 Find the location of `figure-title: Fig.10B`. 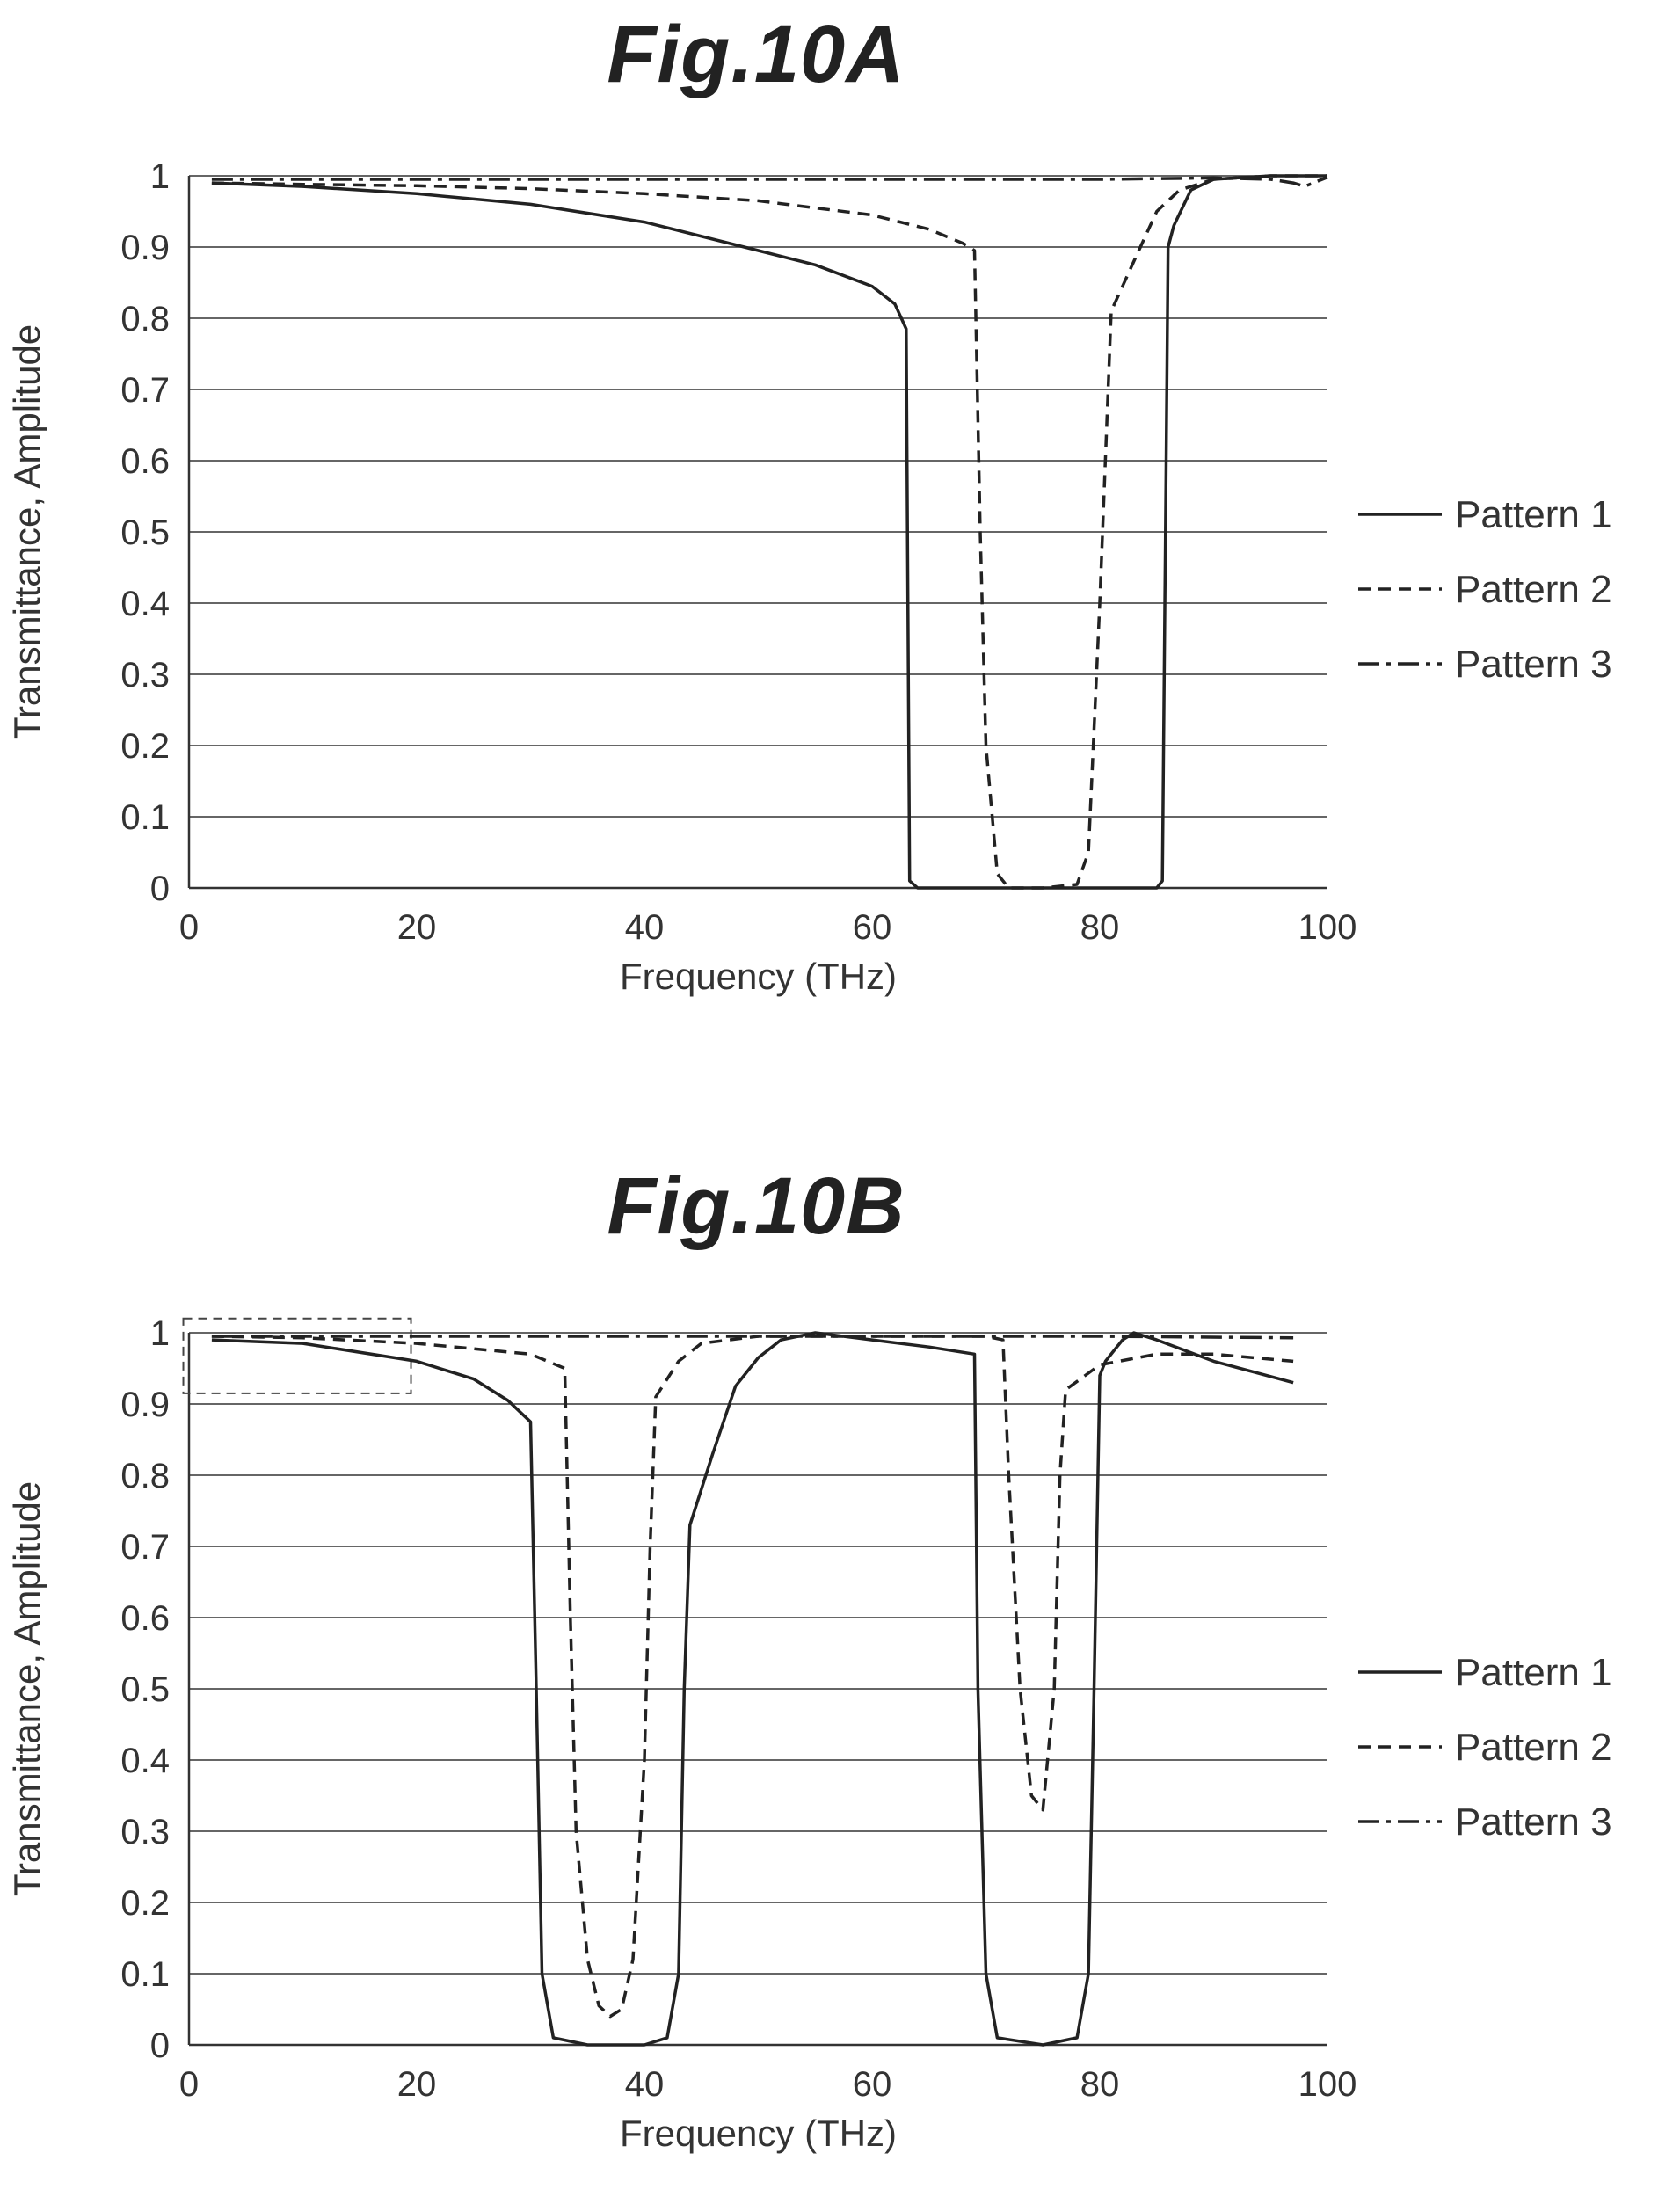

figure-title: Fig.10B is located at coordinates (756, 1206).